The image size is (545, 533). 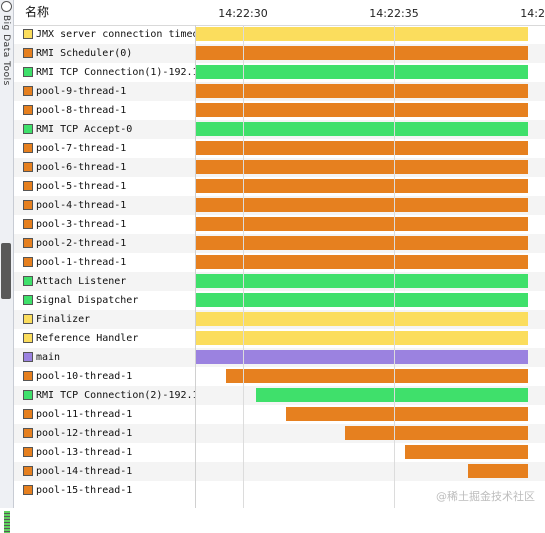 What do you see at coordinates (6, 6) in the screenshot?
I see `circle-icon` at bounding box center [6, 6].